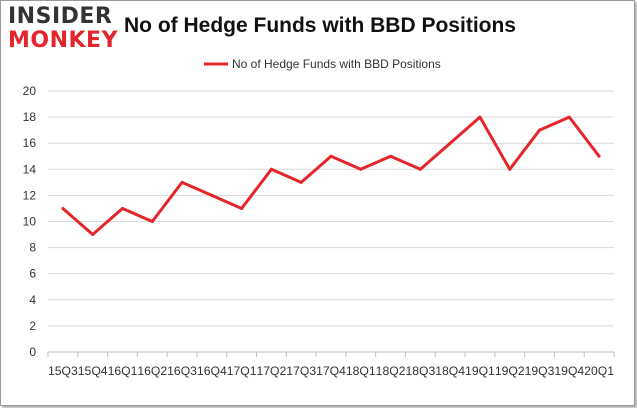 Image resolution: width=637 pixels, height=408 pixels. What do you see at coordinates (30, 169) in the screenshot?
I see `y-tick-label: 14` at bounding box center [30, 169].